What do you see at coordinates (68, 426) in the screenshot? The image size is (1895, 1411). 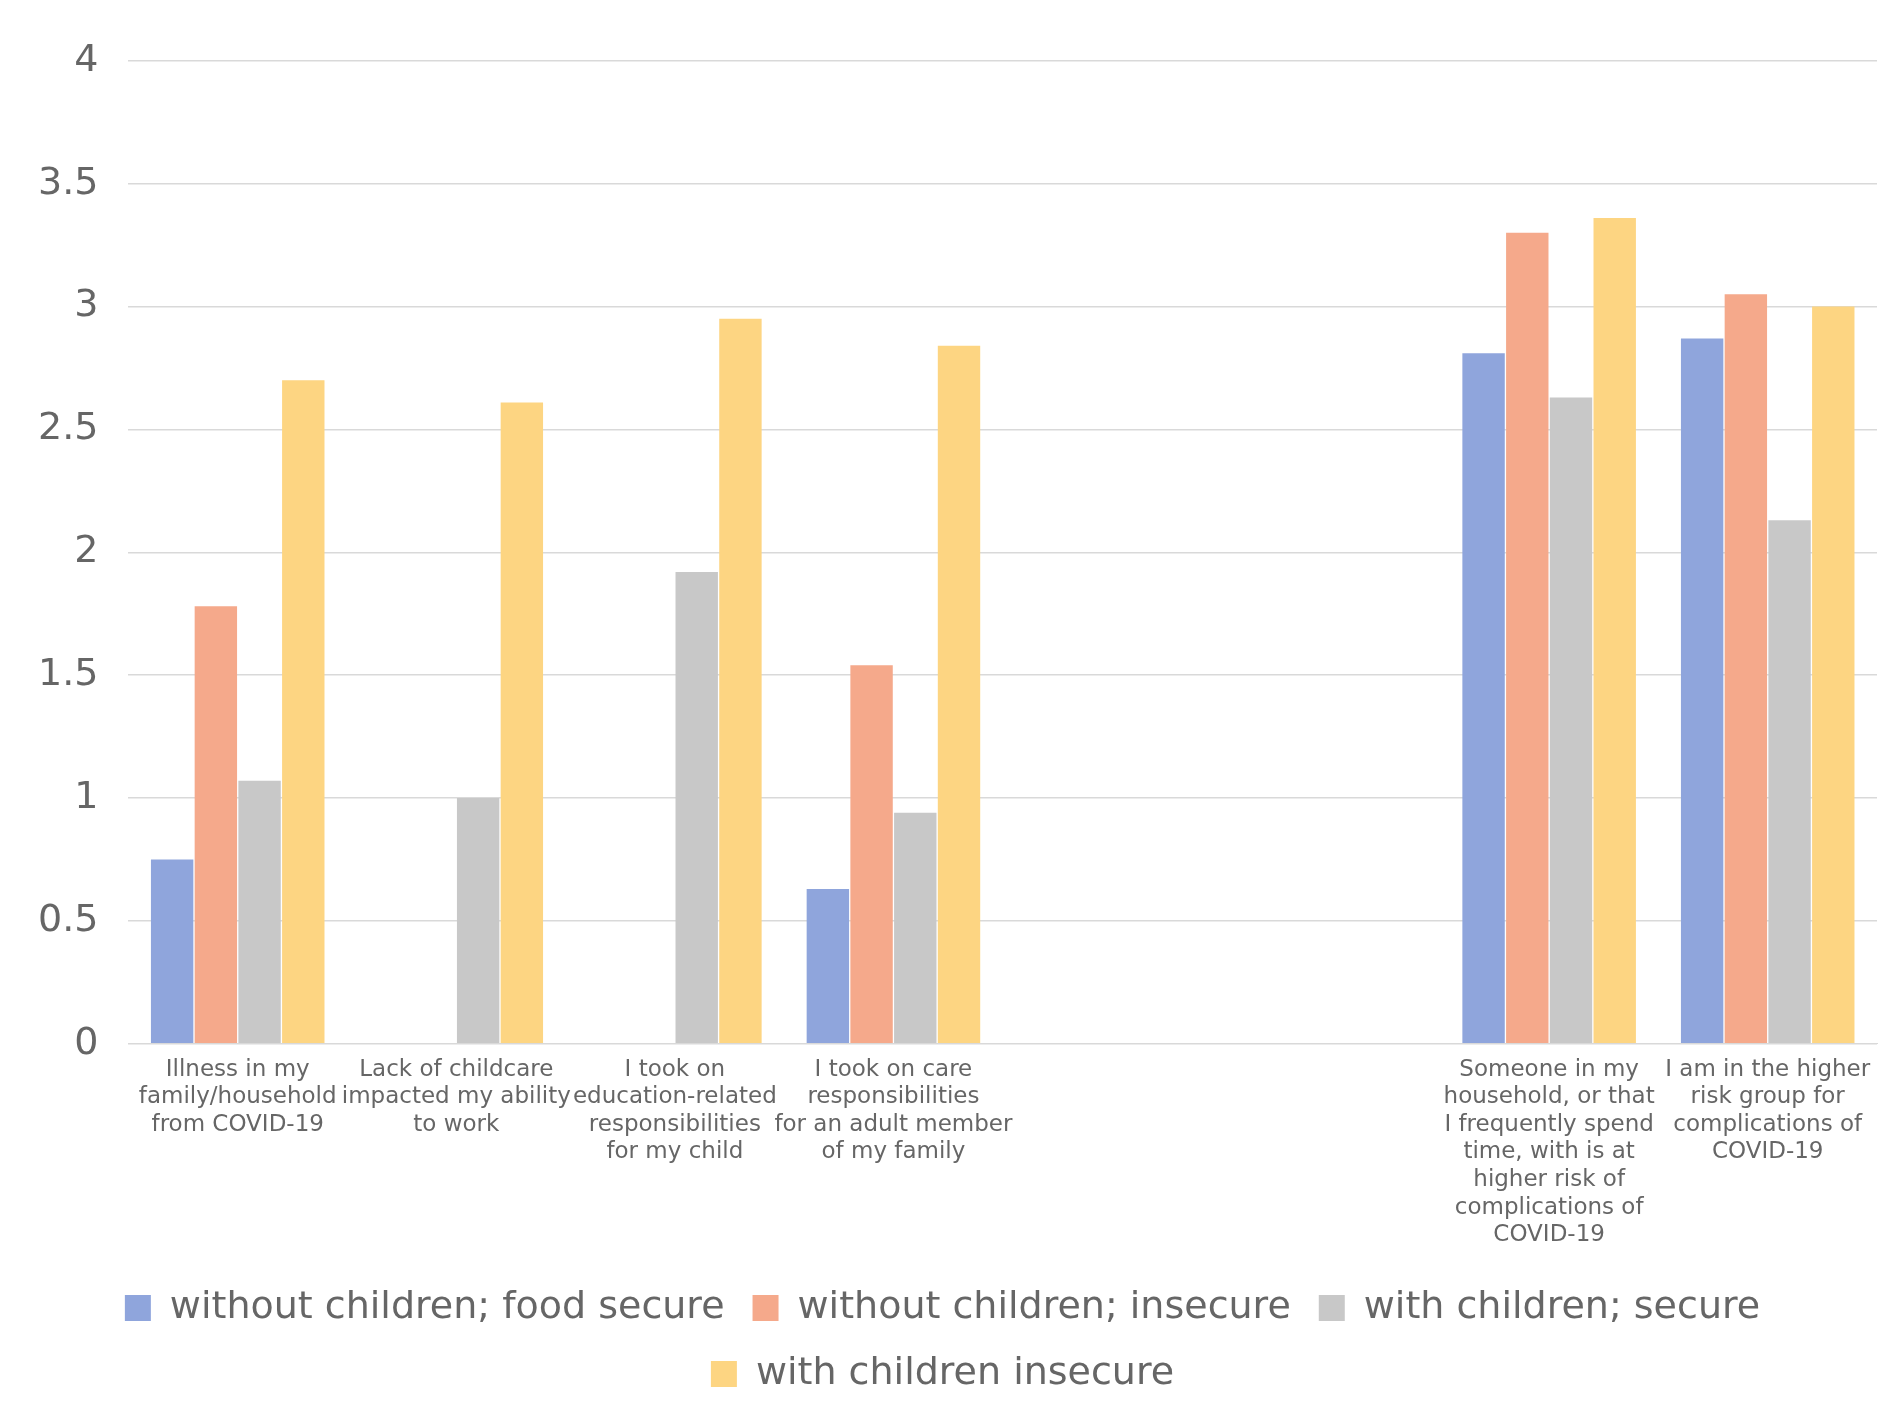 I see `y-tick-label: 2.5` at bounding box center [68, 426].